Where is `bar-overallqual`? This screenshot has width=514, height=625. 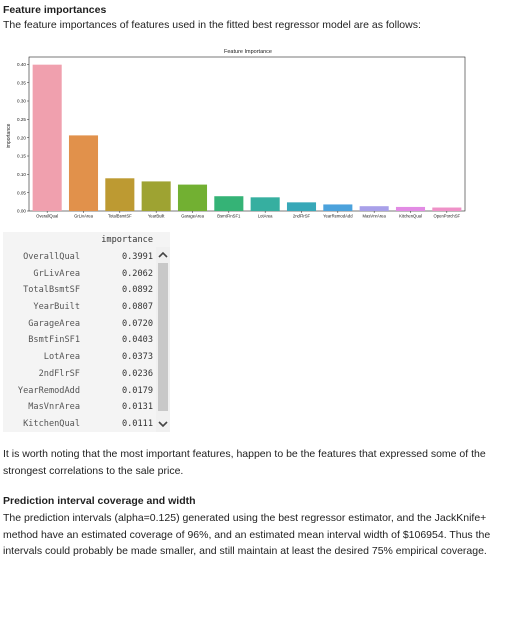 bar-overallqual is located at coordinates (47, 137).